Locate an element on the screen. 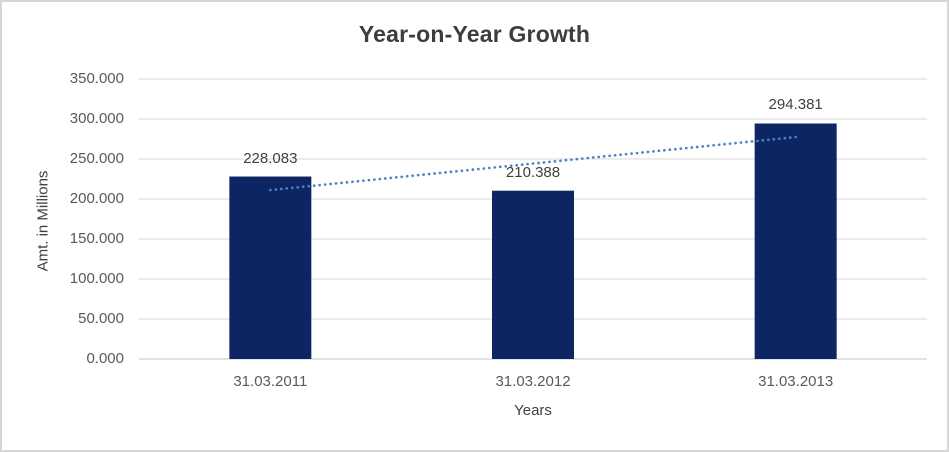 The width and height of the screenshot is (949, 452). bar-value-label: 294.381 is located at coordinates (795, 105).